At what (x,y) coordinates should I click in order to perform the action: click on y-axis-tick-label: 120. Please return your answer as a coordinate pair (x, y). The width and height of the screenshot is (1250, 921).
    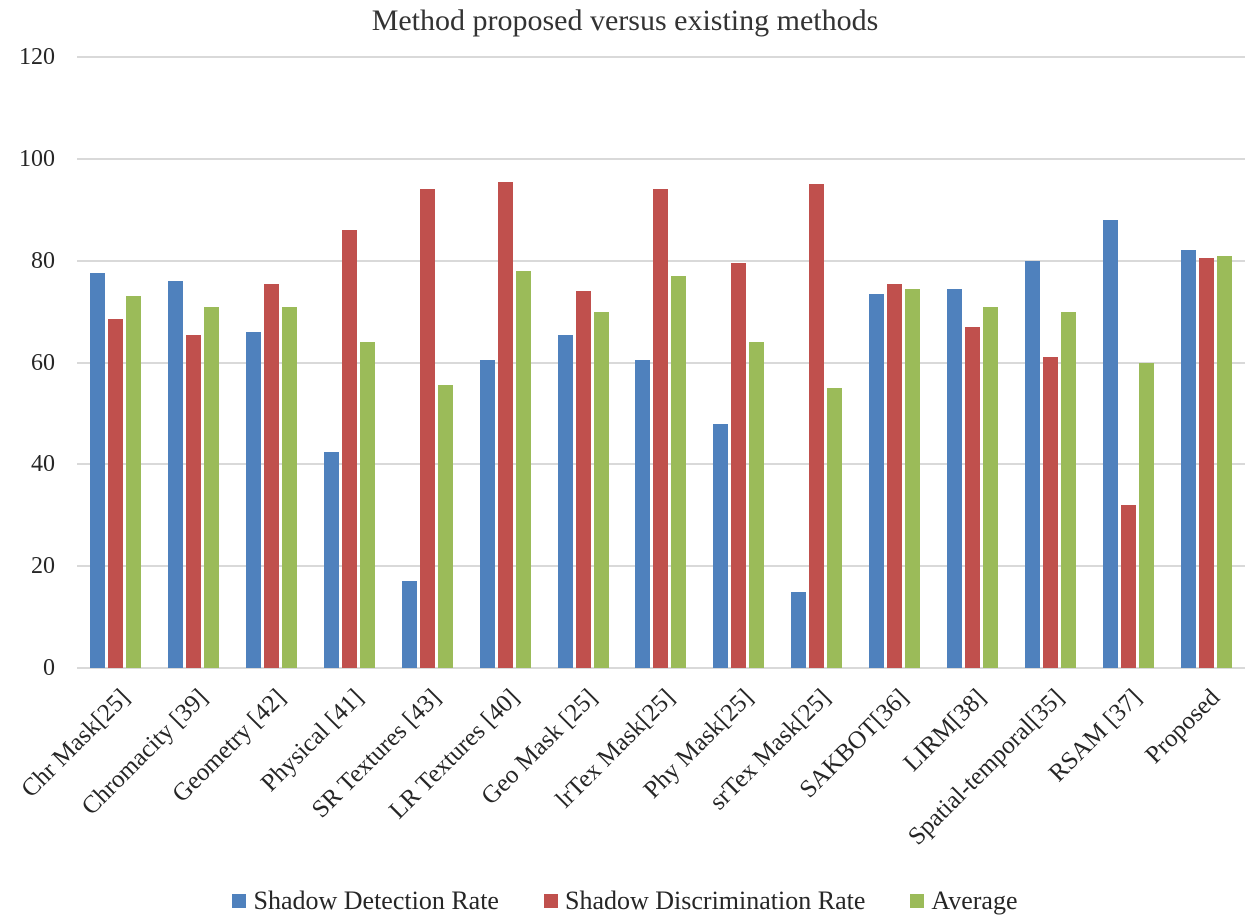
    Looking at the image, I should click on (37, 57).